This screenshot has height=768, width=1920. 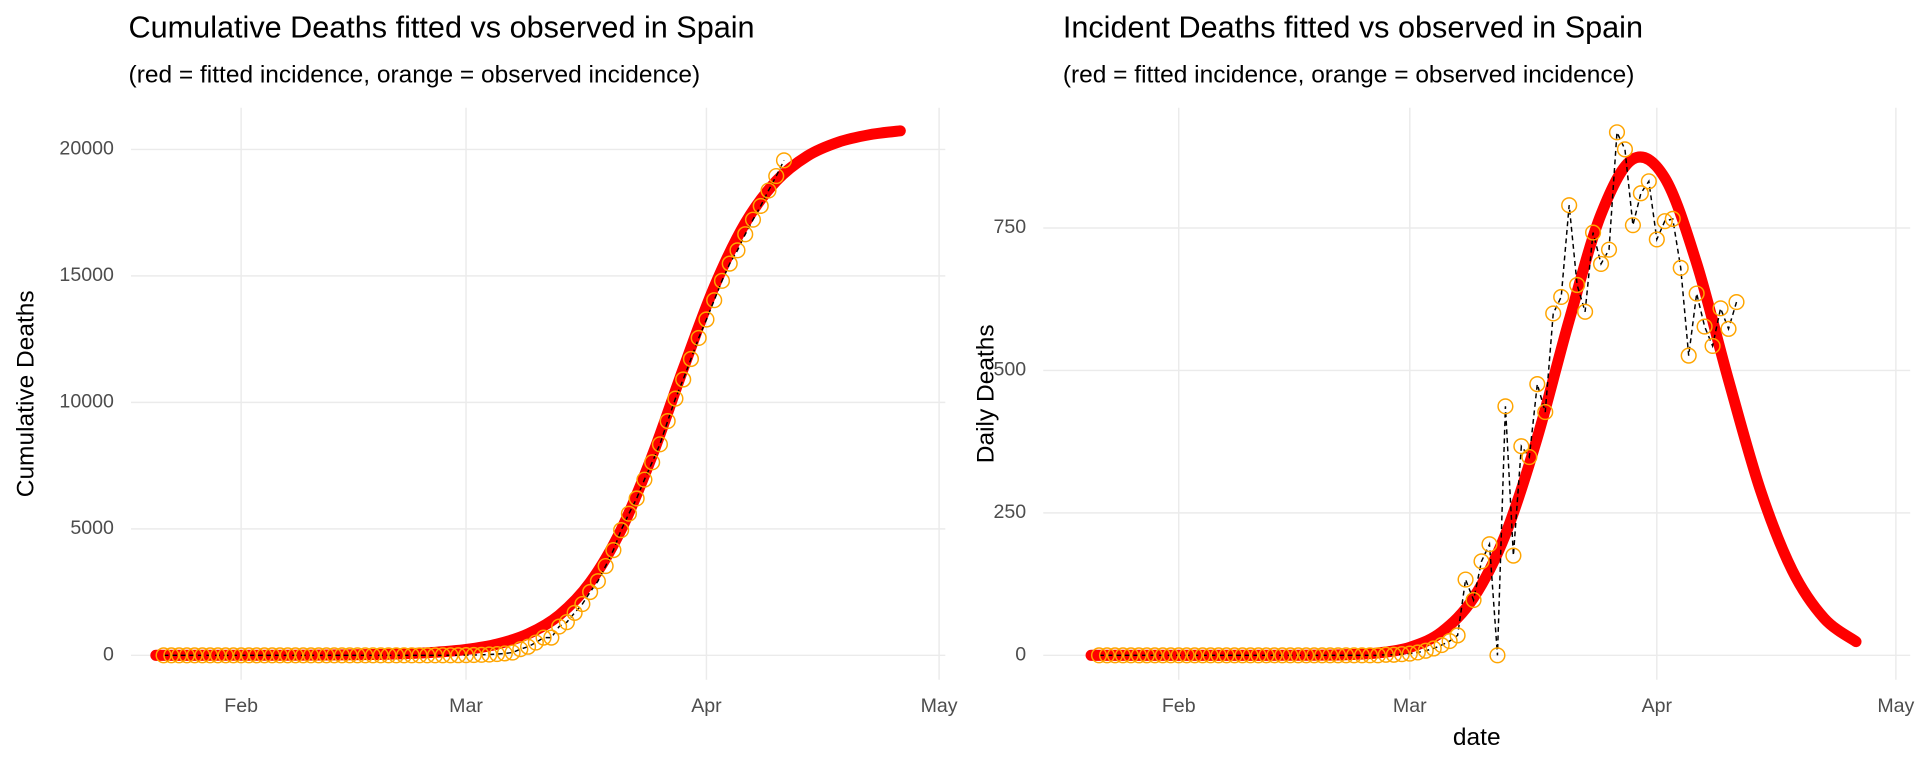 What do you see at coordinates (939, 706) in the screenshot?
I see `x-tick-label: May` at bounding box center [939, 706].